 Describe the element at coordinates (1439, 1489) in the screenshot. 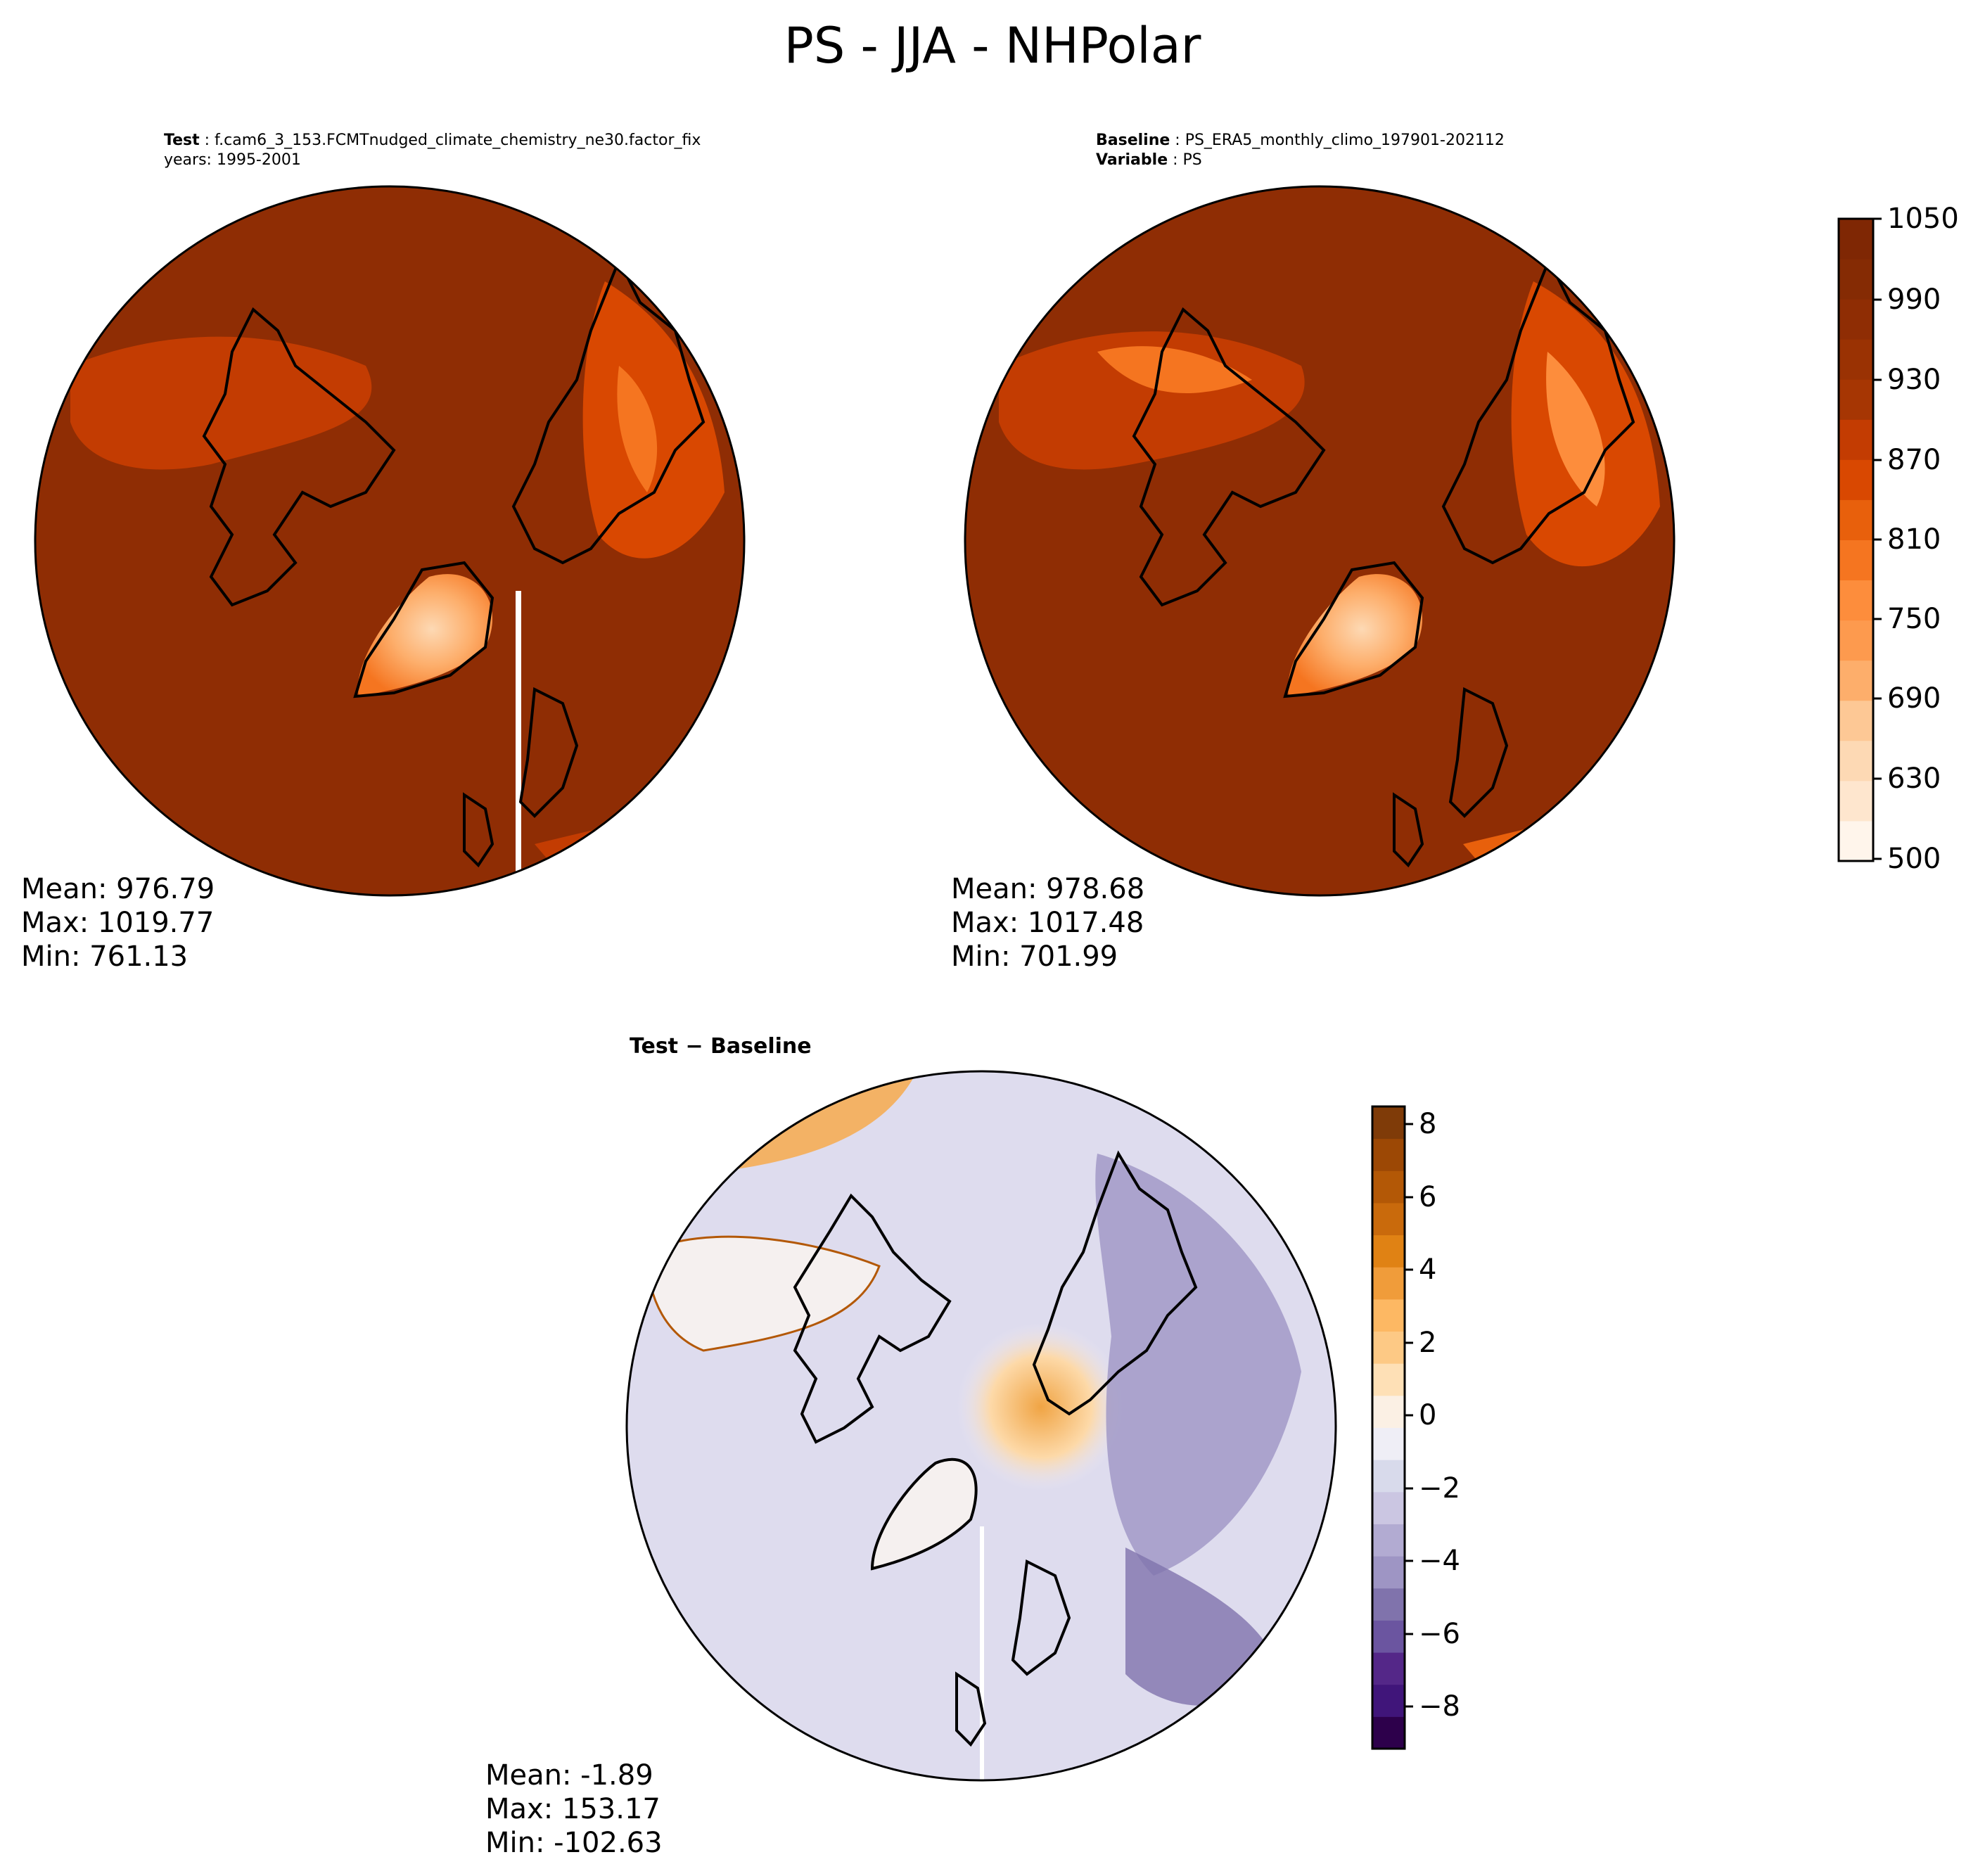

I see `diff-colorbar-tick-label: −2` at that location.